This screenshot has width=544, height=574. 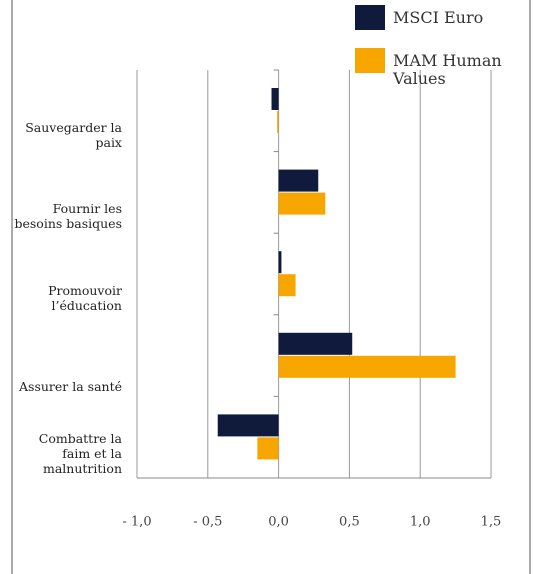 I want to click on legend-label: MSCI Euro, so click(x=438, y=17).